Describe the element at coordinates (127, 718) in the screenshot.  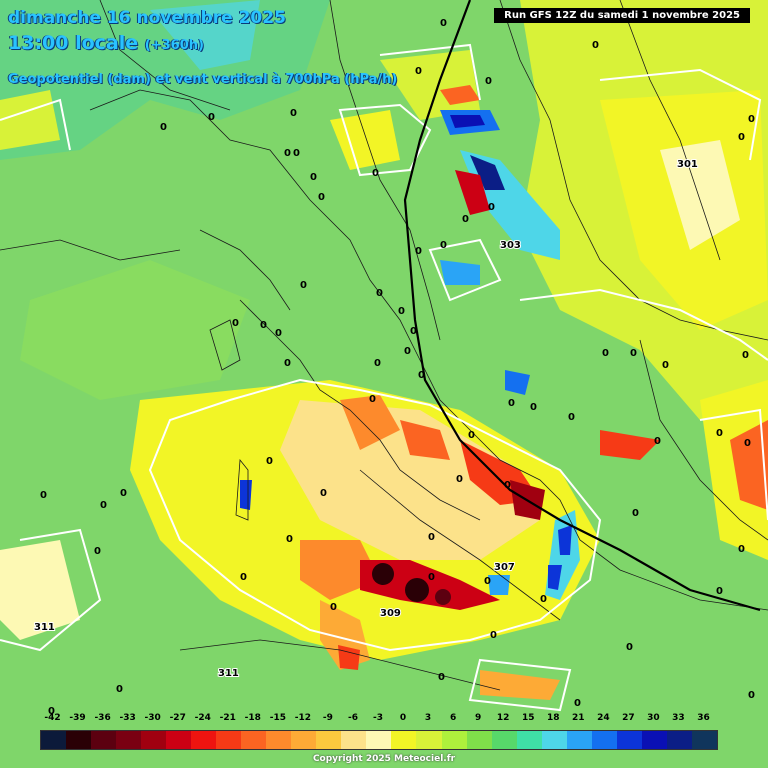
I see `legend-tick-label: -33` at that location.